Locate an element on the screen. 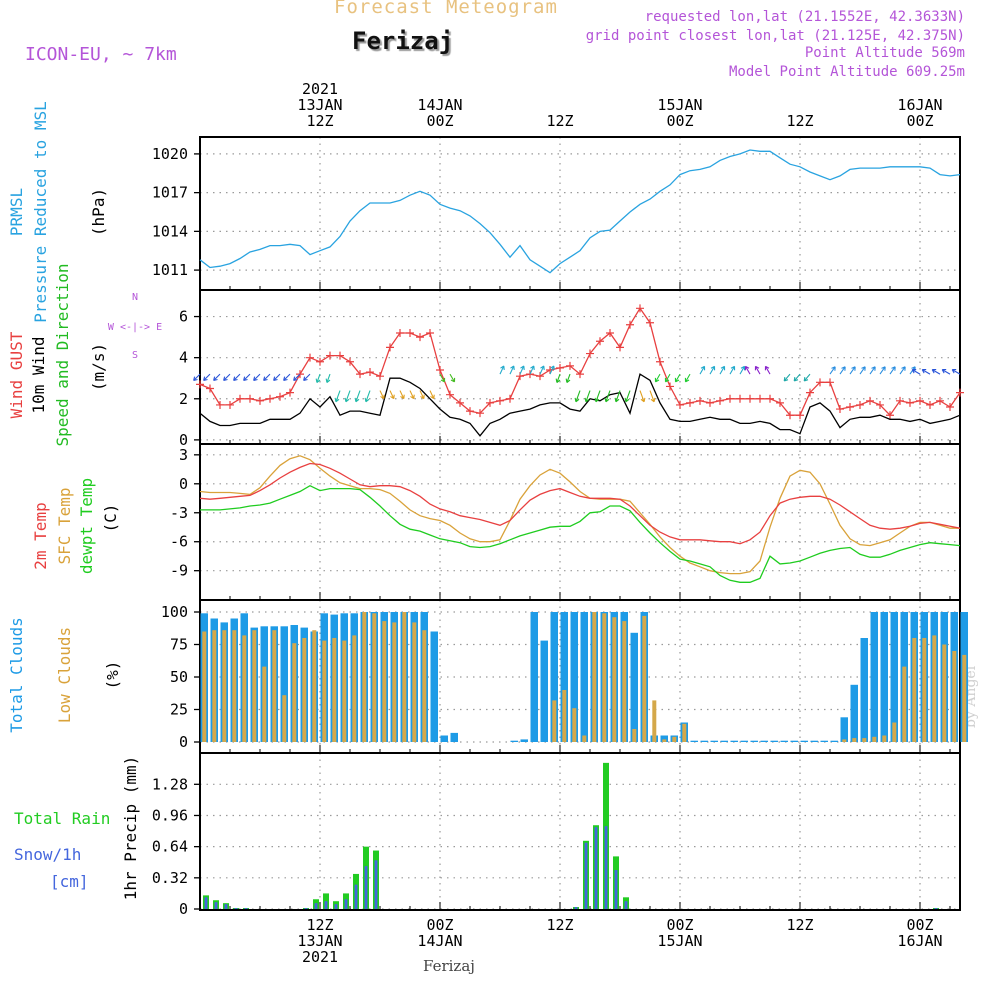 The width and height of the screenshot is (1000, 1000). bottom-time-label: 14JAN is located at coordinates (439, 941).